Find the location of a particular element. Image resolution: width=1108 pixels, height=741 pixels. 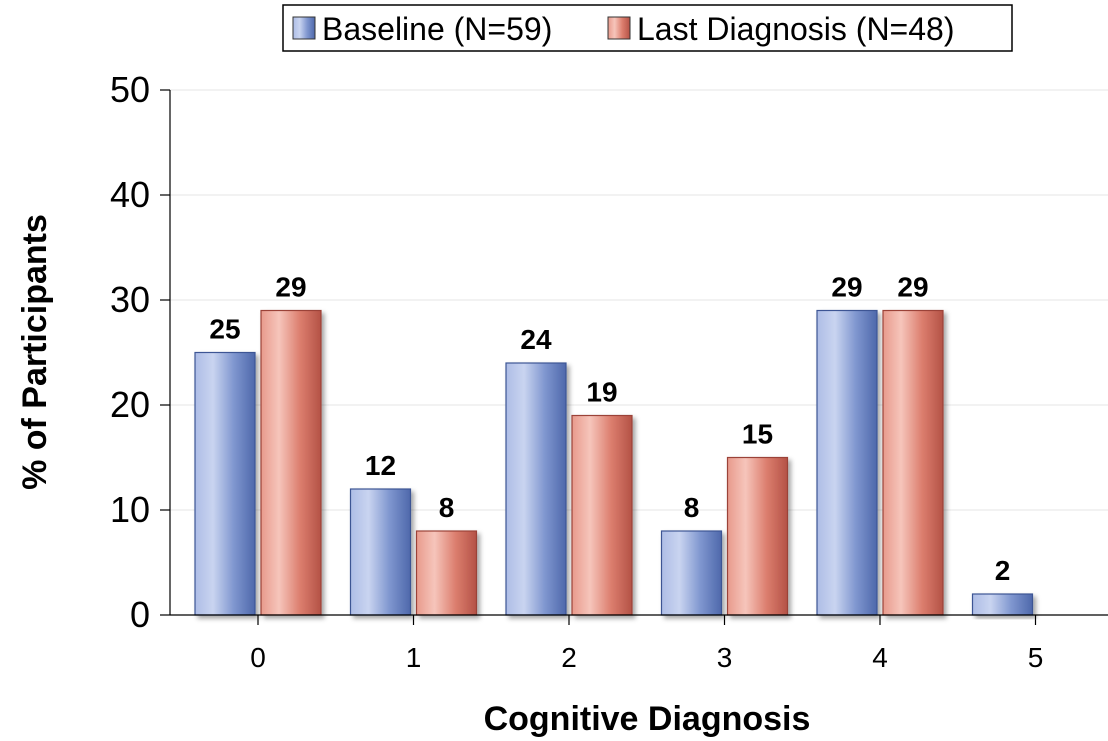

legend-border is located at coordinates (647, 28).